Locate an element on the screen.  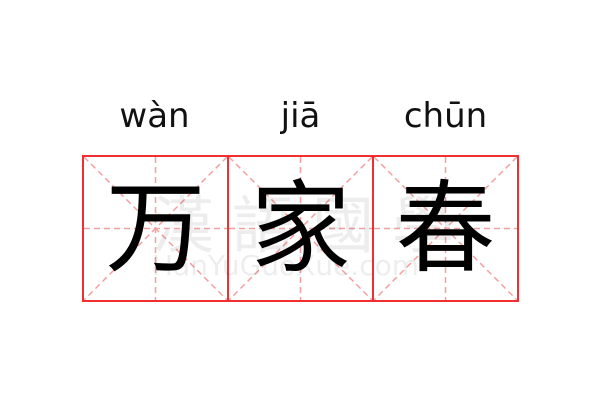
character-cell: 春 is located at coordinates (445, 228).